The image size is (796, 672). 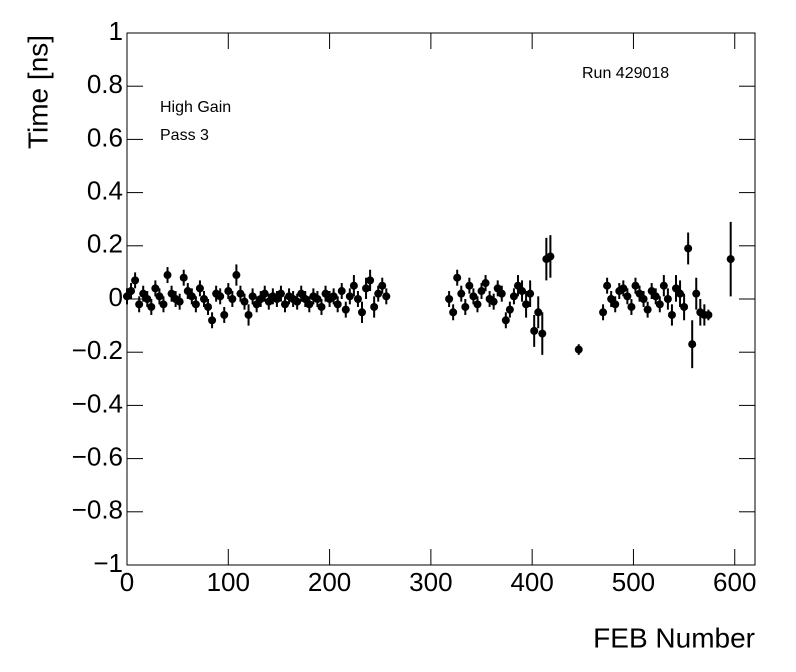 What do you see at coordinates (633, 582) in the screenshot?
I see `x-tick-label: 500` at bounding box center [633, 582].